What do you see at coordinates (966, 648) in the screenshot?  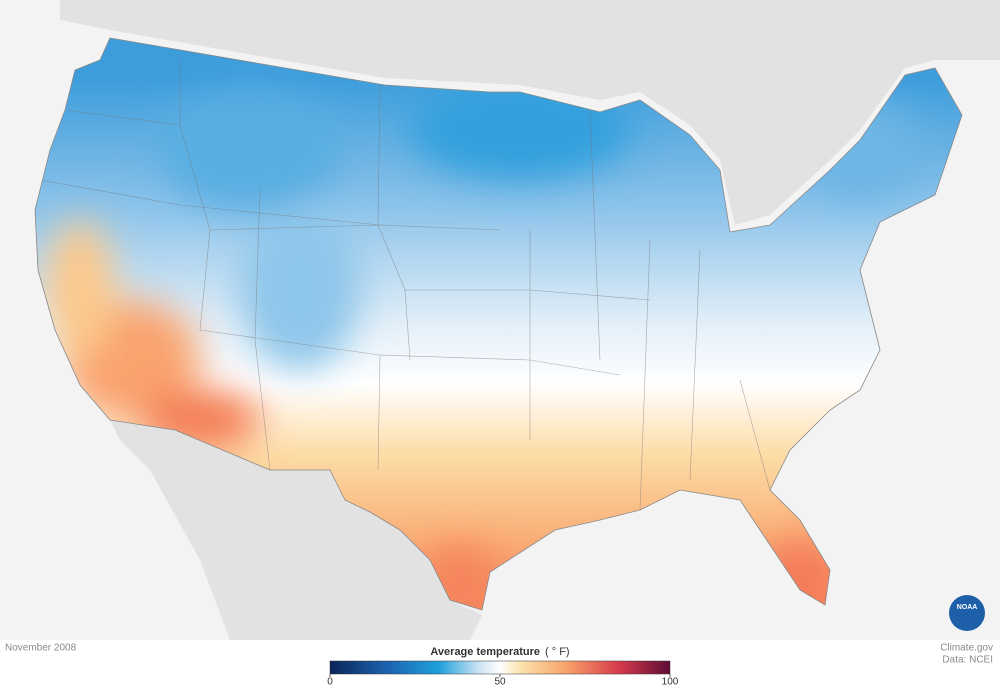 I see `credit: Climate.gov` at bounding box center [966, 648].